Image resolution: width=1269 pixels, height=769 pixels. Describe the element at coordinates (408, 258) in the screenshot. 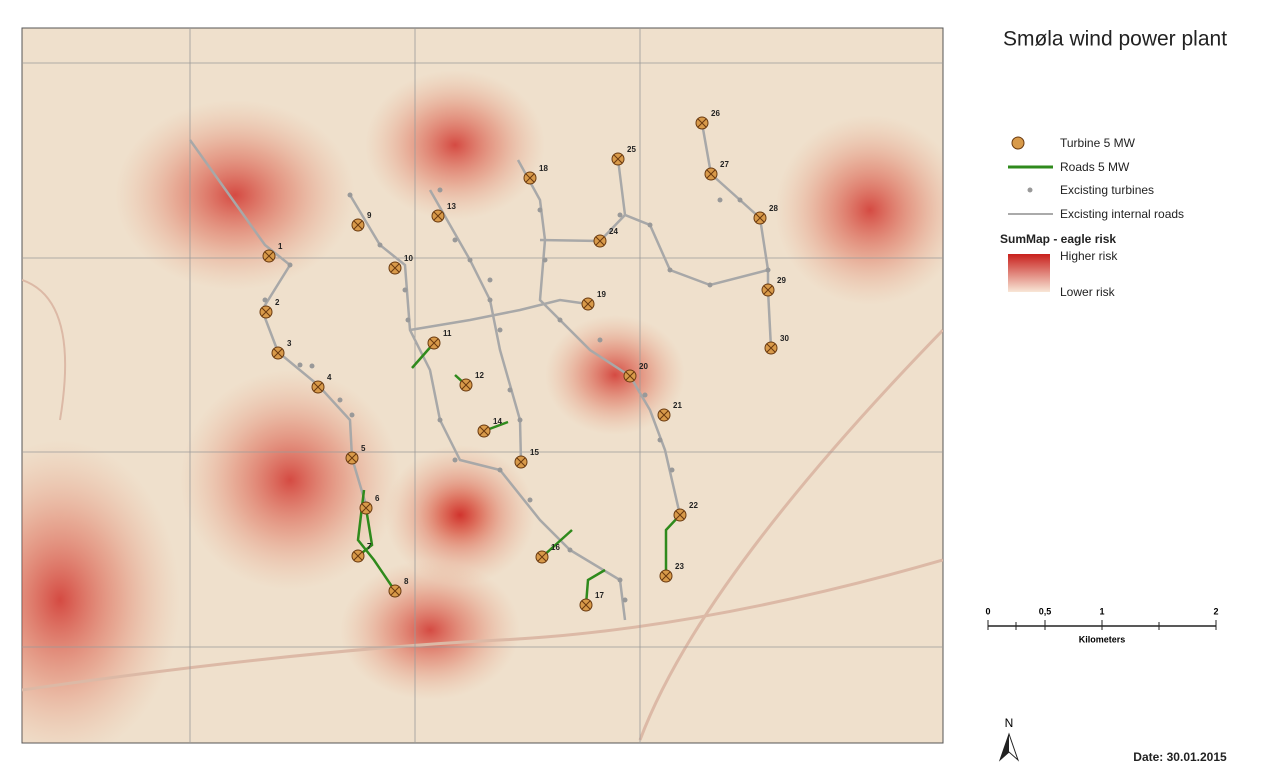

I see `turbine-label: 10` at that location.